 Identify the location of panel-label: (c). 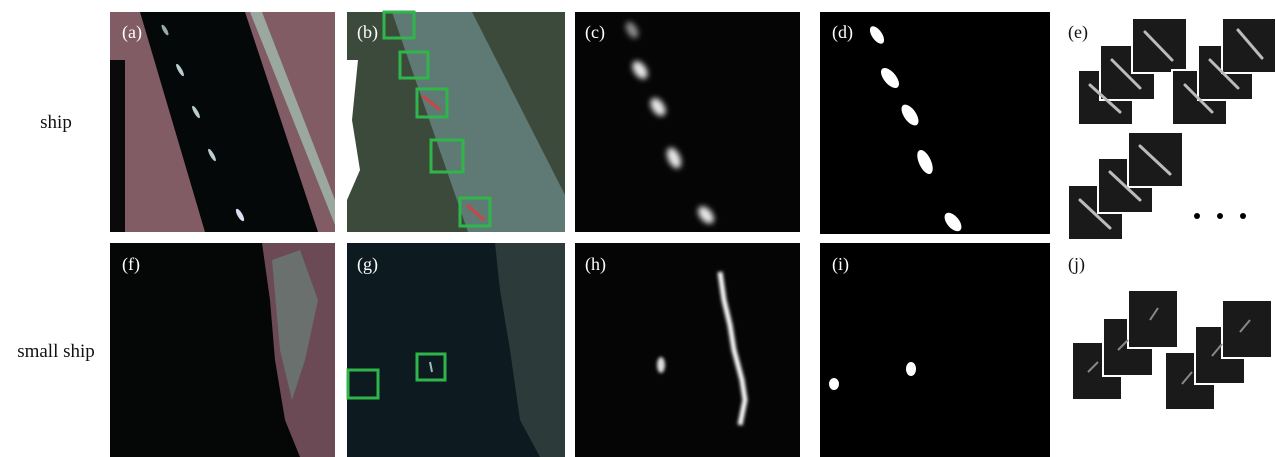
(595, 32).